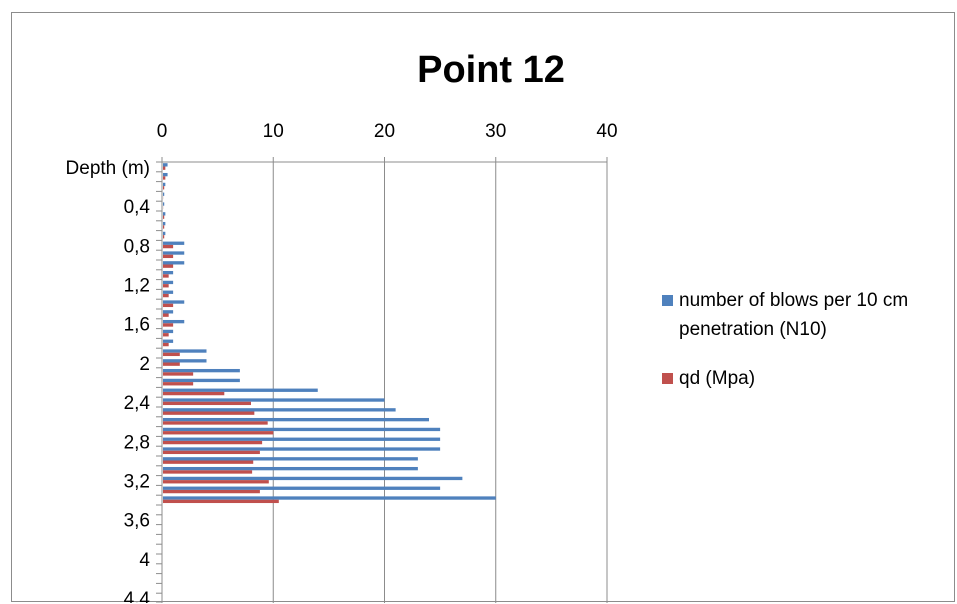 This screenshot has height=604, width=957. What do you see at coordinates (137, 521) in the screenshot?
I see `y-tick-label-9: 3,6` at bounding box center [137, 521].